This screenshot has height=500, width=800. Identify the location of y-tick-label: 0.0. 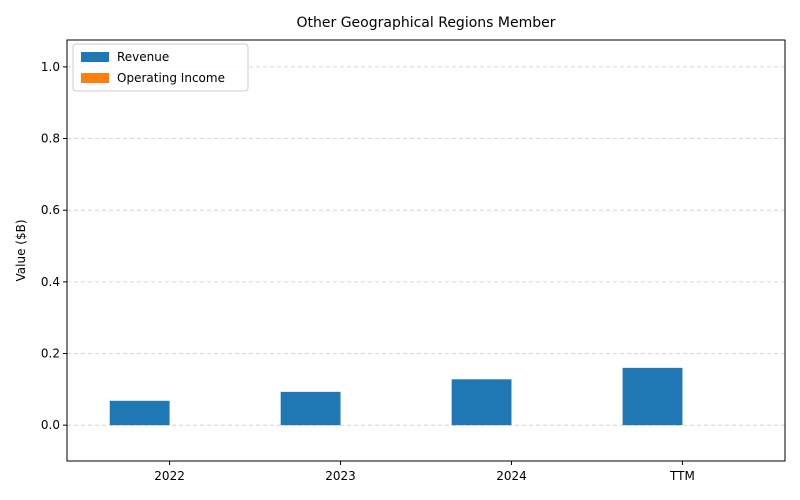
(50, 425).